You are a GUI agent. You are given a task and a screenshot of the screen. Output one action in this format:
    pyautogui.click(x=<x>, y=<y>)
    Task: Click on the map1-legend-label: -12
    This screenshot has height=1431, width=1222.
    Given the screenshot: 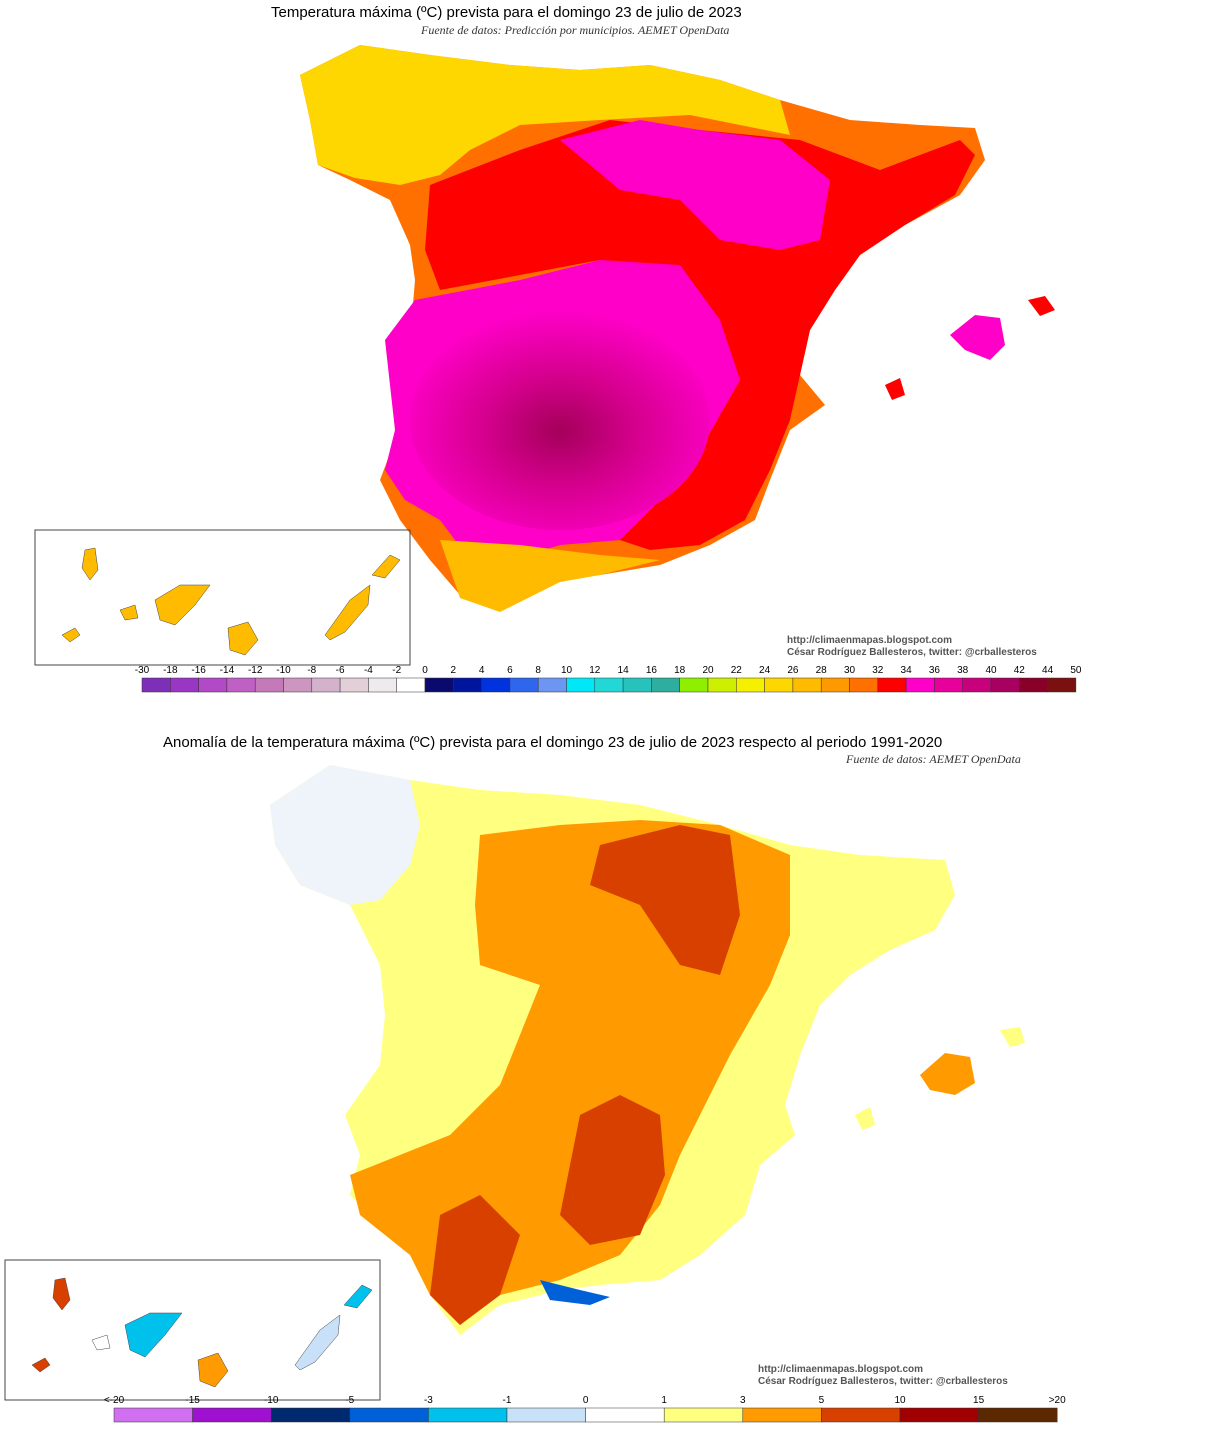 What is the action you would take?
    pyautogui.click(x=255, y=670)
    